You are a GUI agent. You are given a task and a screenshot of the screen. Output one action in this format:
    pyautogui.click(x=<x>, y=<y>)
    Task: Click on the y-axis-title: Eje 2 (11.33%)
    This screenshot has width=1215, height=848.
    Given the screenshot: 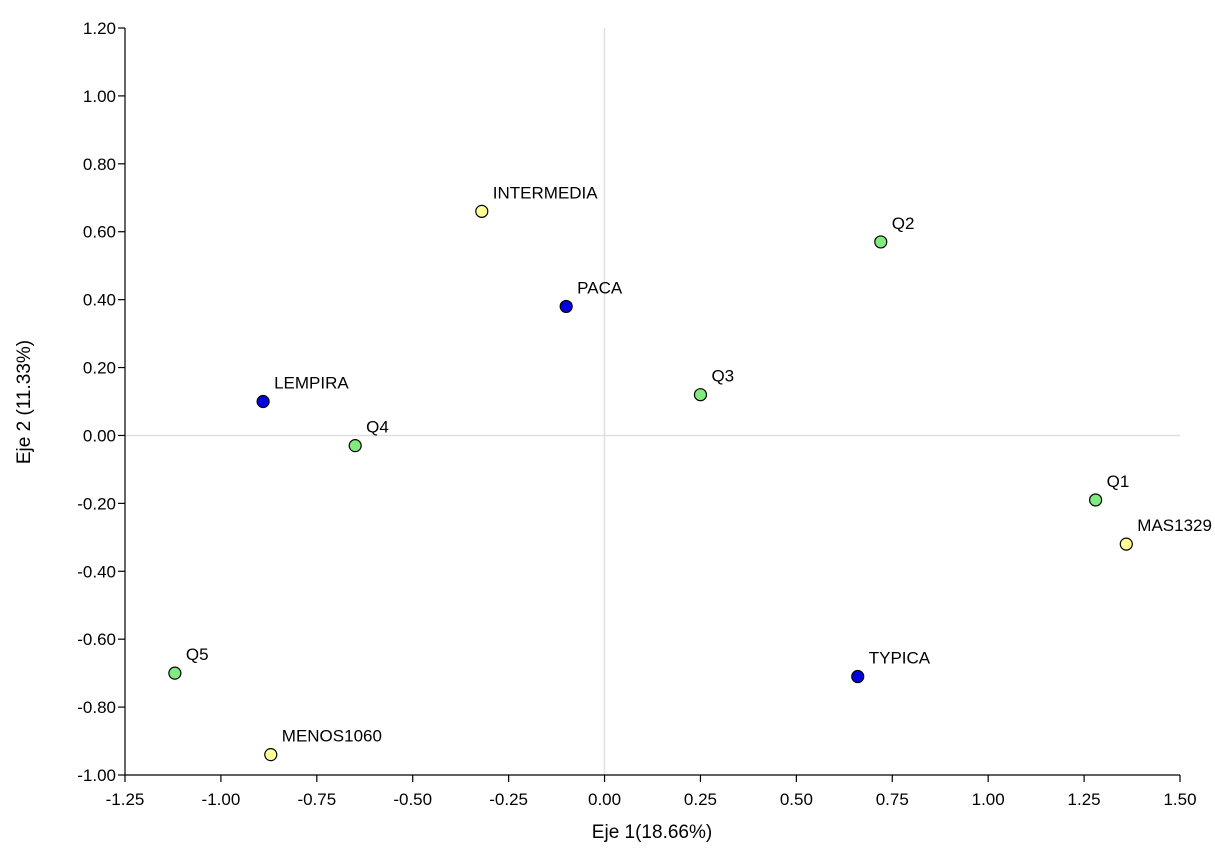 What is the action you would take?
    pyautogui.click(x=24, y=402)
    